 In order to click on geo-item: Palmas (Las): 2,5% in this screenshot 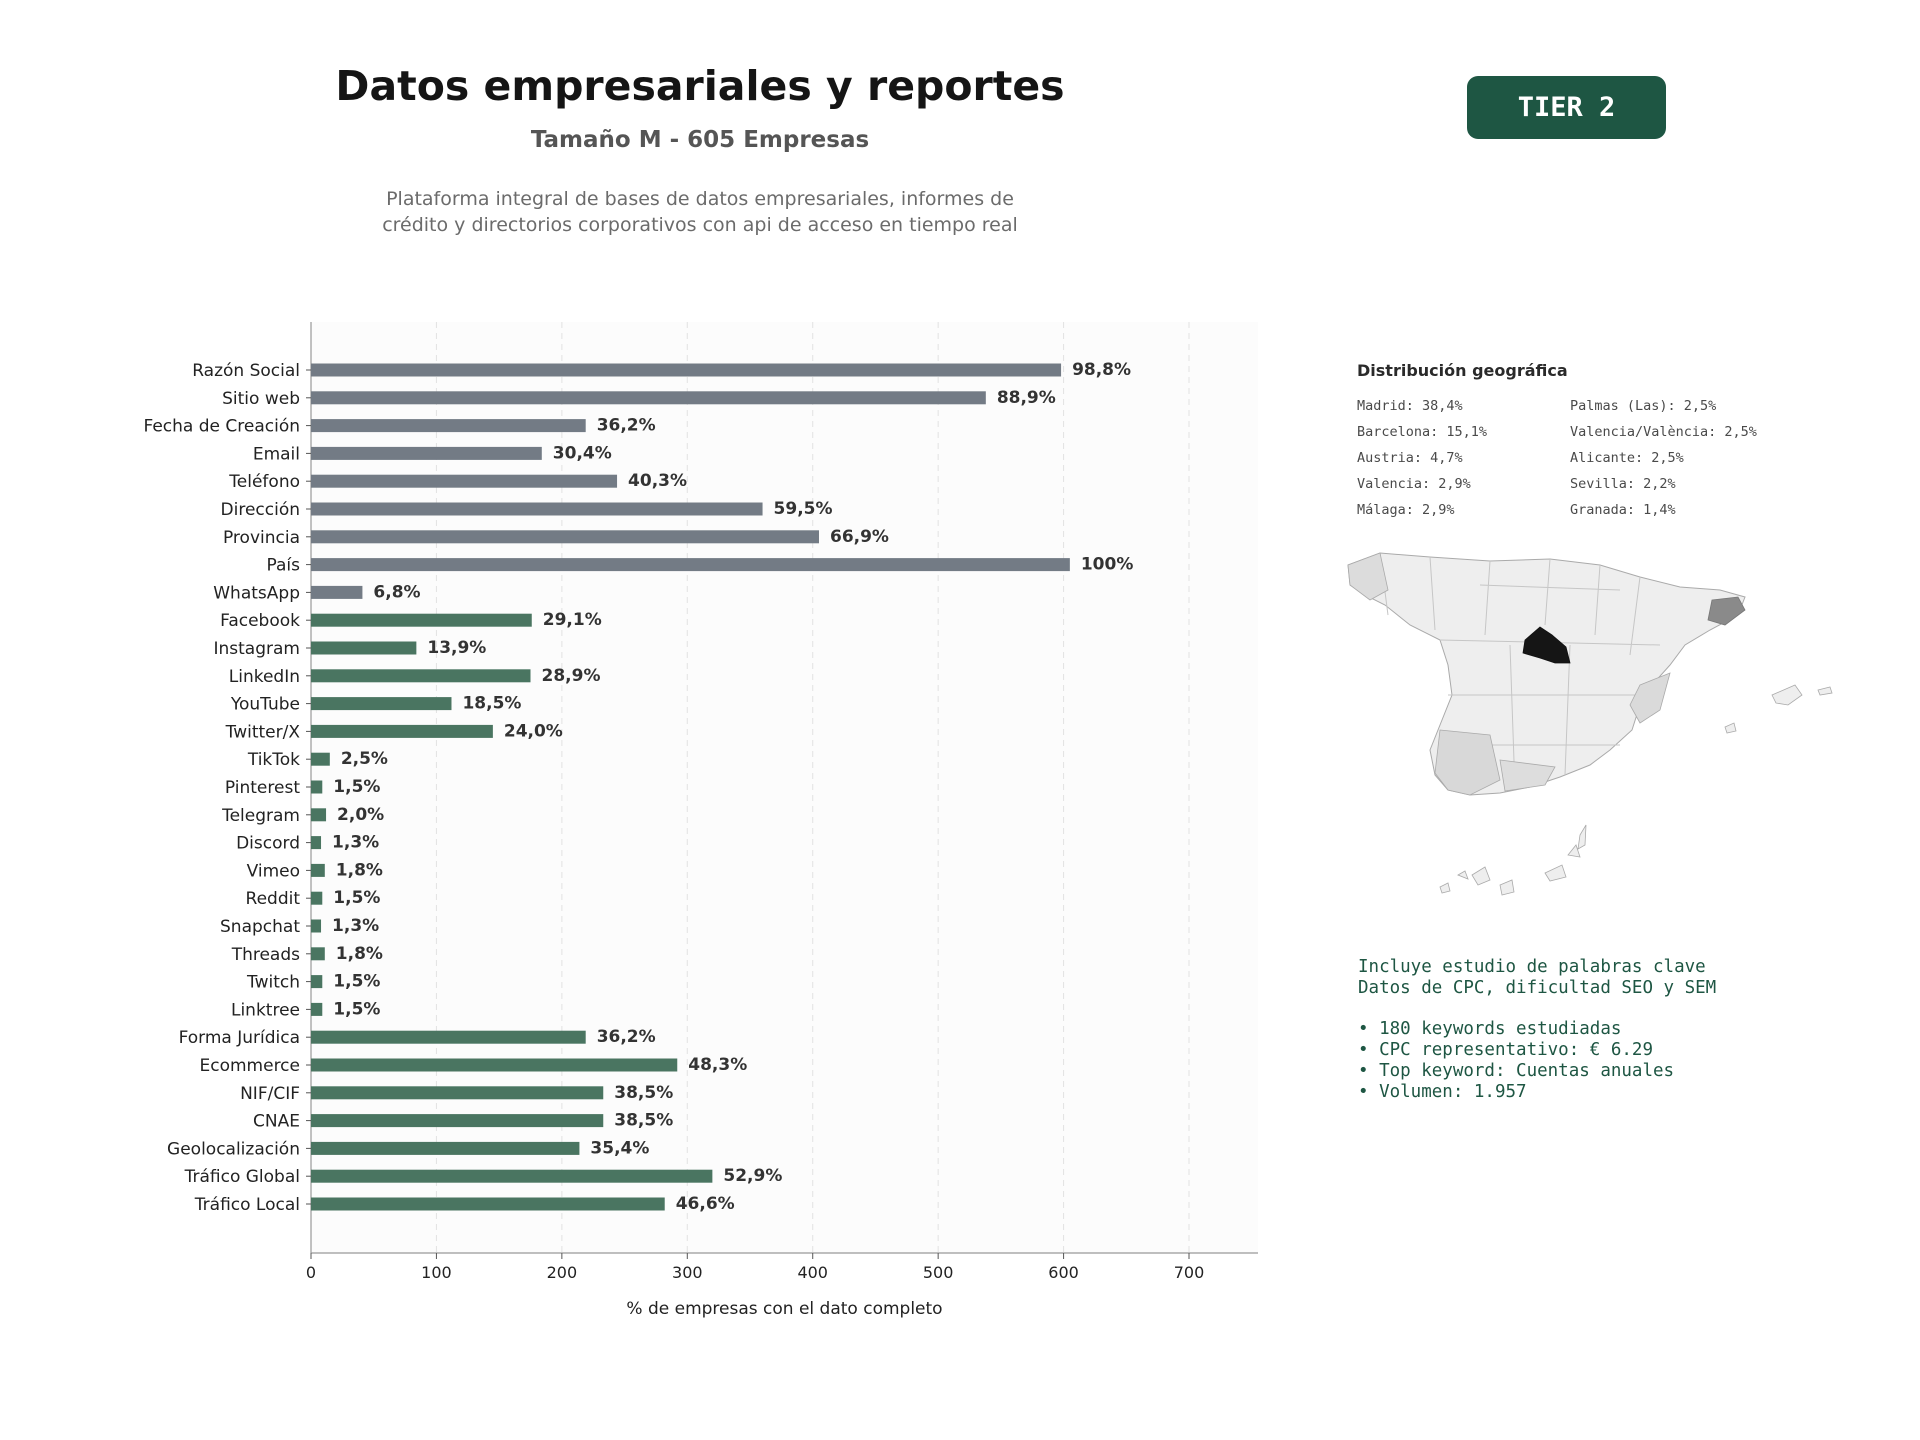, I will do `click(1643, 406)`.